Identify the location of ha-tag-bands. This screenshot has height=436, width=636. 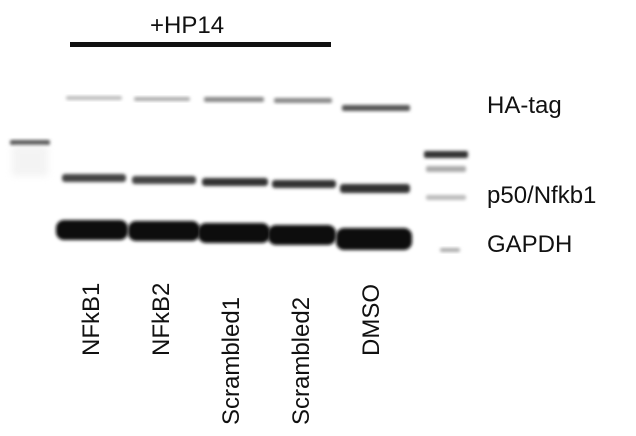
(238, 103).